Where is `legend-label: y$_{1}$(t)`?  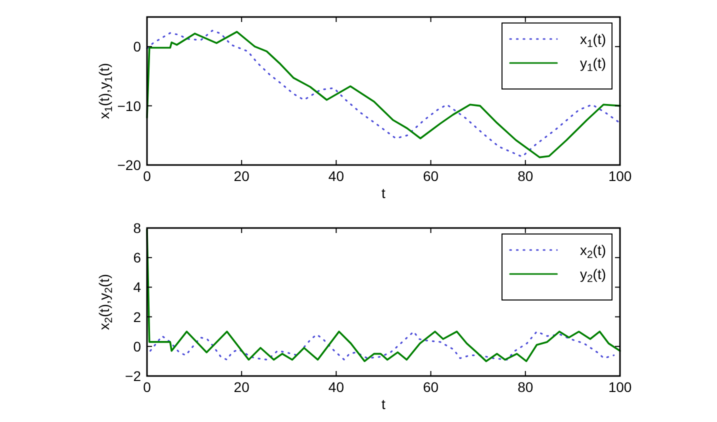
legend-label: y$_{1}$(t) is located at coordinates (593, 64).